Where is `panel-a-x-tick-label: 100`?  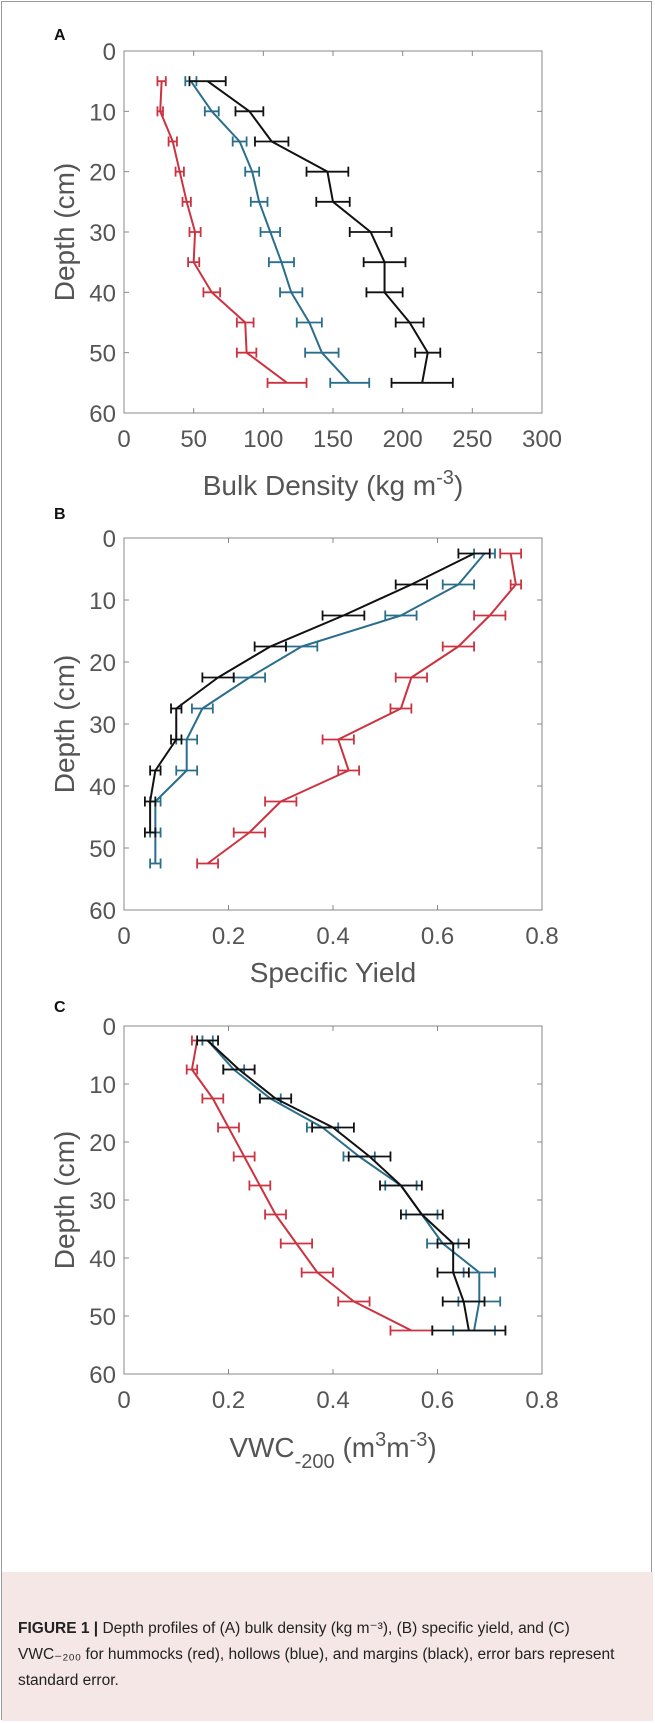 panel-a-x-tick-label: 100 is located at coordinates (263, 439).